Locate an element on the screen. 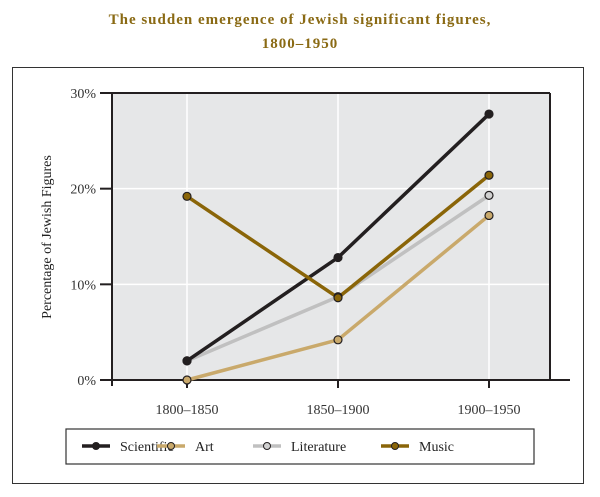 The image size is (600, 497). y-tick-label: 30% is located at coordinates (83, 94).